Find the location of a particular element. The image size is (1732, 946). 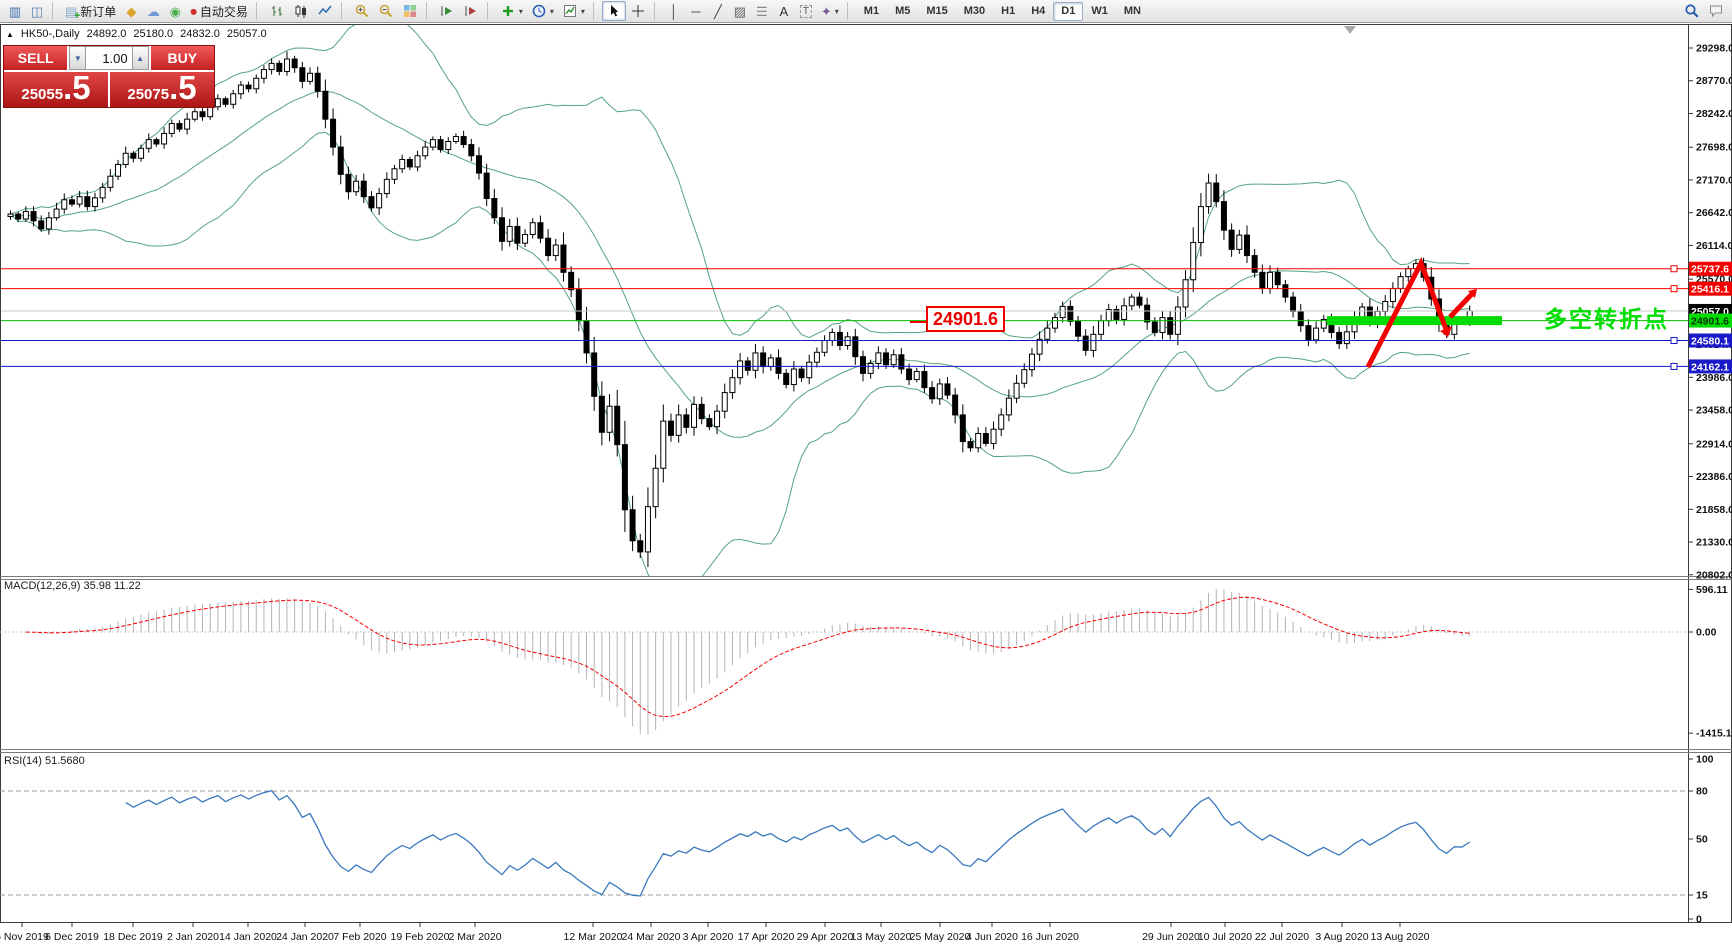

one-click-trading-panel: SELL ▼ 1.00 ▲ BUY 25055.5 25075.5 is located at coordinates (109, 76).